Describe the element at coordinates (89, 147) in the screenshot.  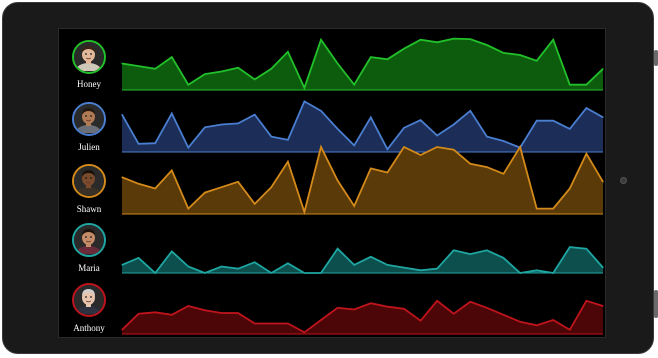
I see `person-name-label: Julien` at that location.